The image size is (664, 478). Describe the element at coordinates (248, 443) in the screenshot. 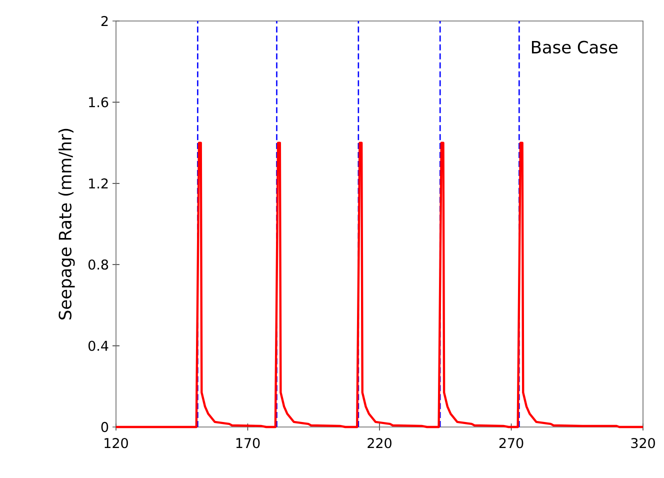

I see `x-tick-label: 170` at that location.